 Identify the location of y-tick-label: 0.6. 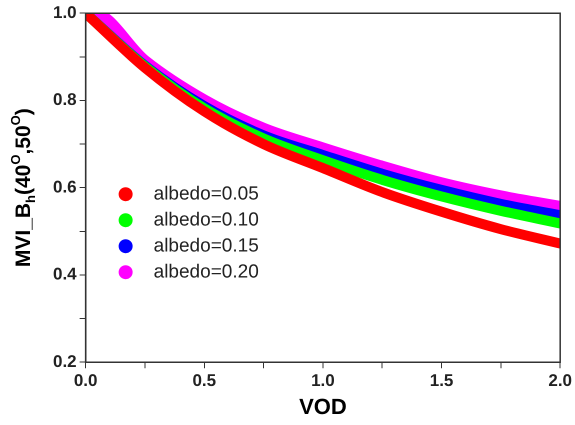
(64, 186).